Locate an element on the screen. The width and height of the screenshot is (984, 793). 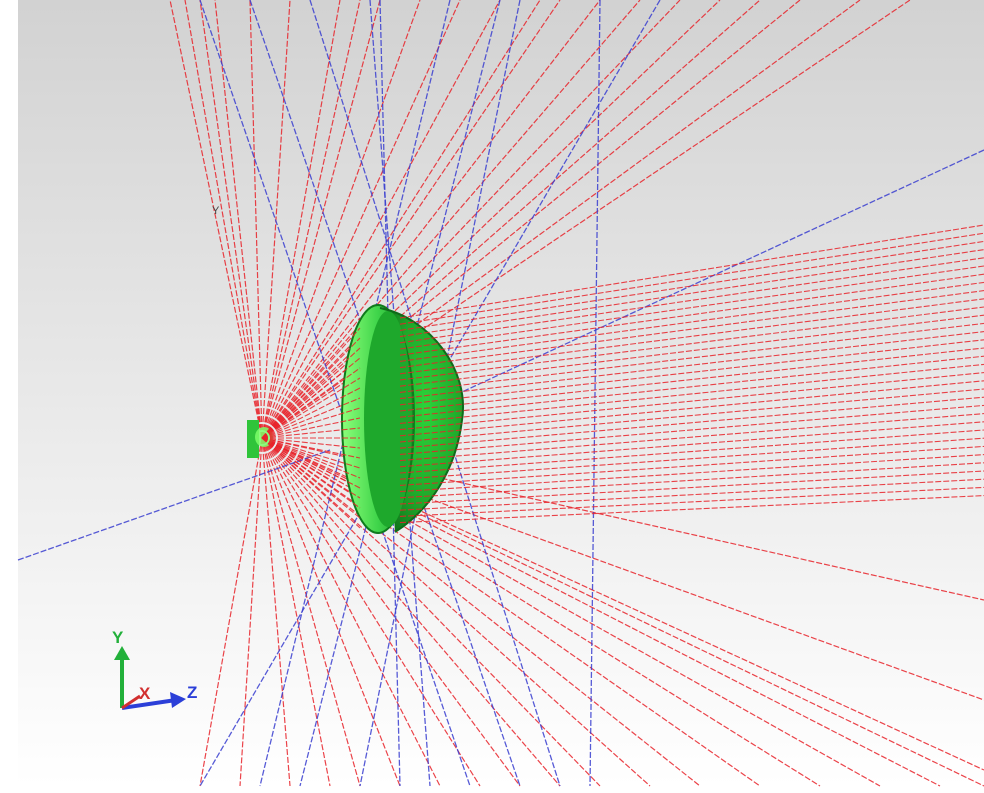
triad-y-label: Y is located at coordinates (118, 637).